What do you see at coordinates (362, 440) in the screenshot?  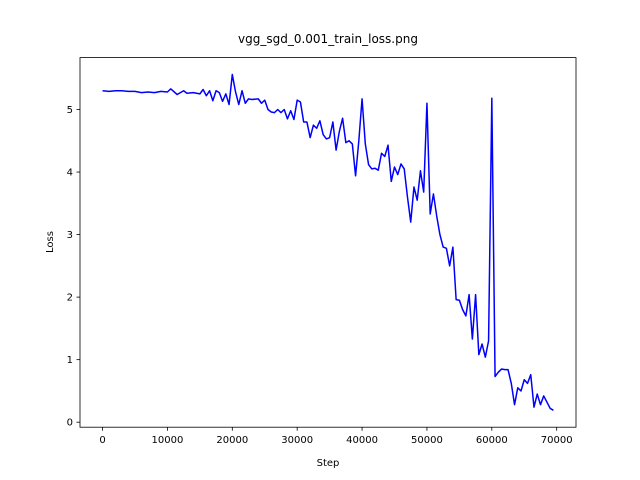 I see `x-tick-label: 40000` at bounding box center [362, 440].